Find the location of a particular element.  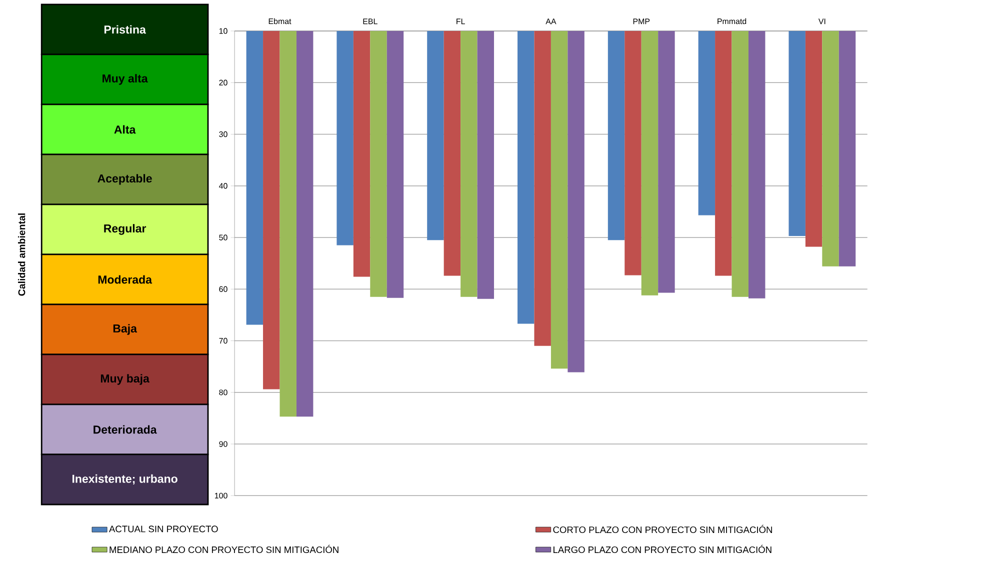

legend-label: ACTUAL SIN PROYECTO is located at coordinates (163, 529).